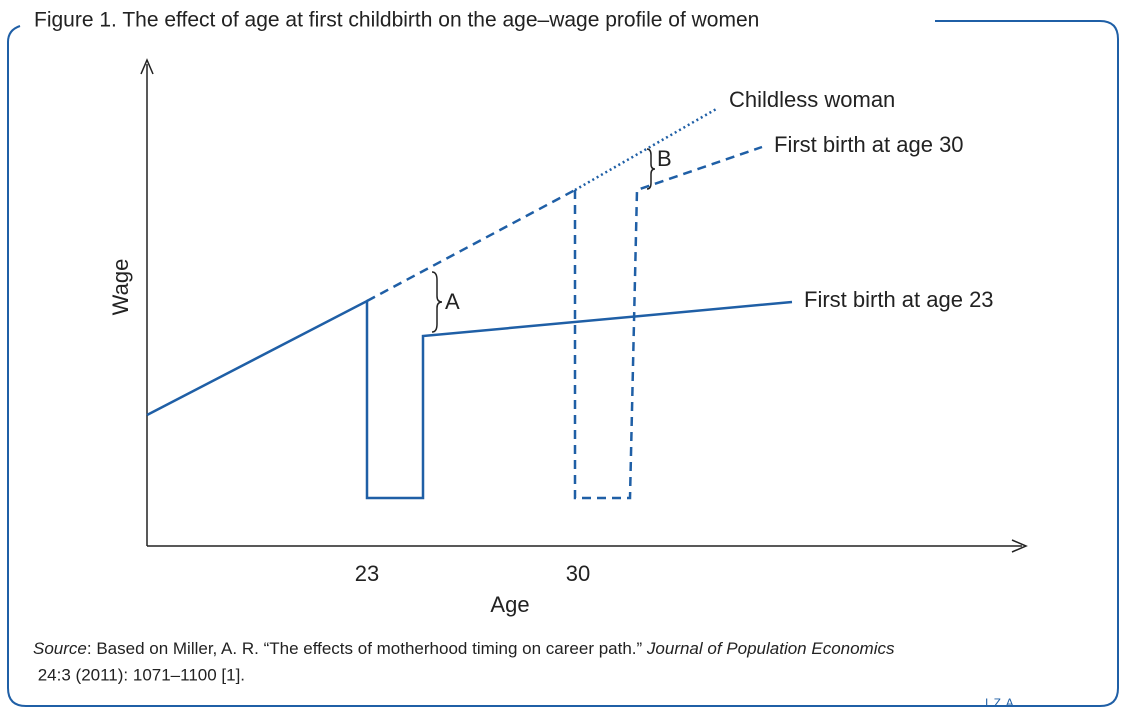 Image resolution: width=1126 pixels, height=716 pixels. Describe the element at coordinates (60, 648) in the screenshot. I see `source-label: Source` at that location.